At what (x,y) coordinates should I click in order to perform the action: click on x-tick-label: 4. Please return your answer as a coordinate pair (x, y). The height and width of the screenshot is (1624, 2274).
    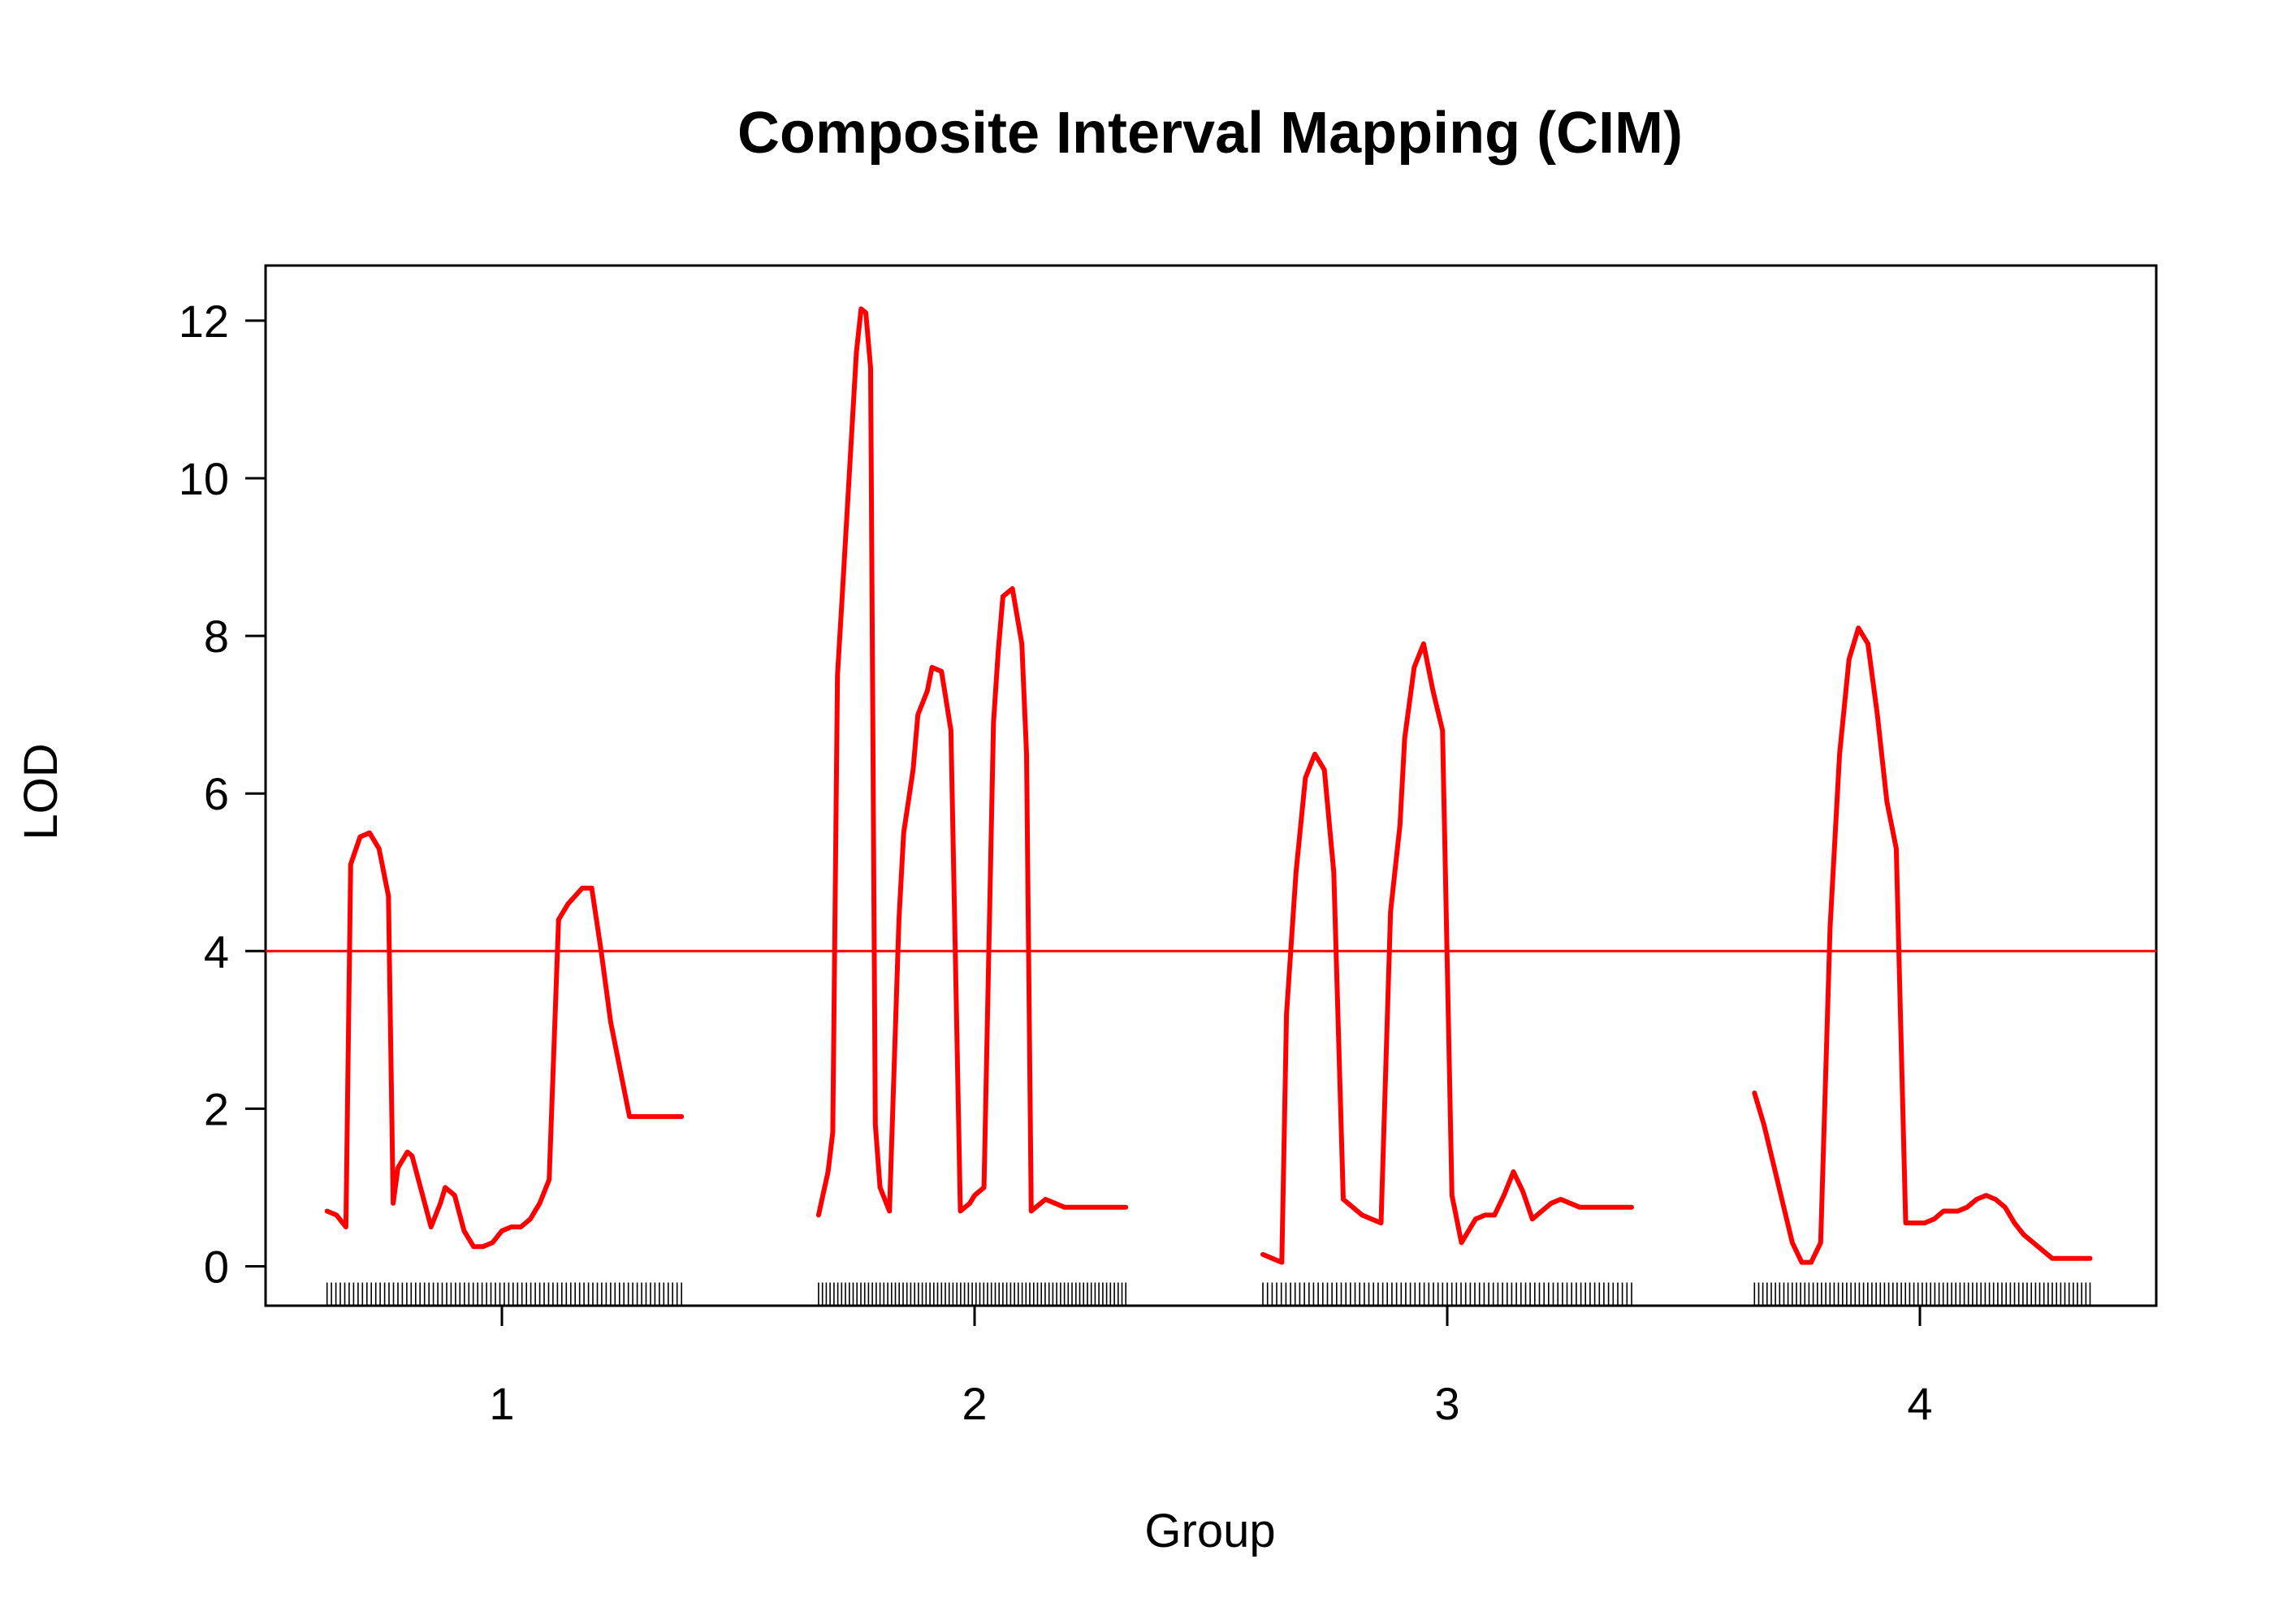
    Looking at the image, I should click on (1920, 1404).